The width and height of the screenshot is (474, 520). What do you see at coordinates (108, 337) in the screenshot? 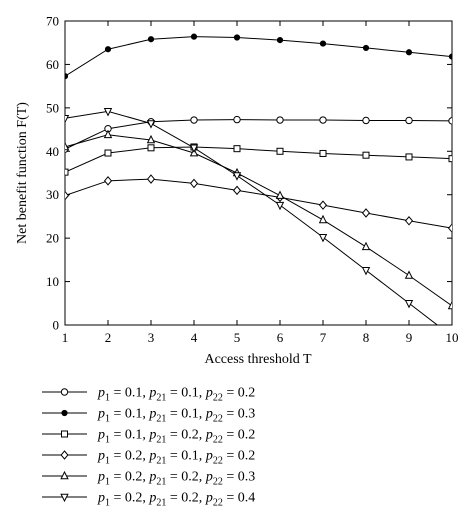
I see `x-tick-label: 2` at bounding box center [108, 337].